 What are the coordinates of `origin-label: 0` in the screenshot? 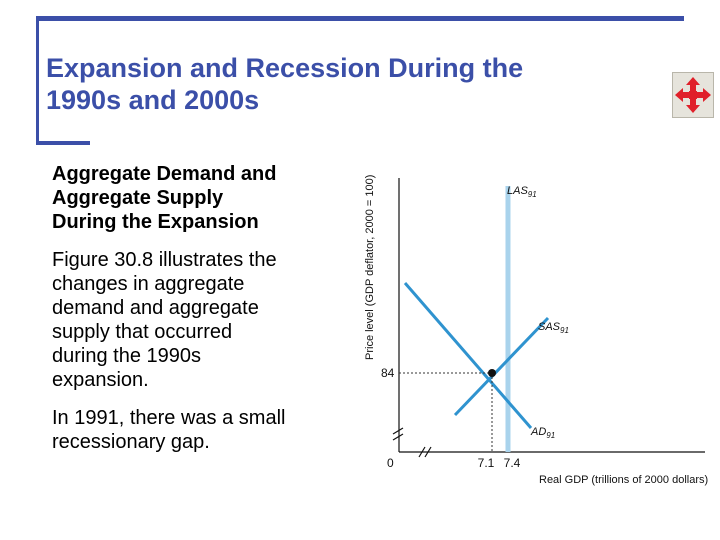 It's located at (390, 463).